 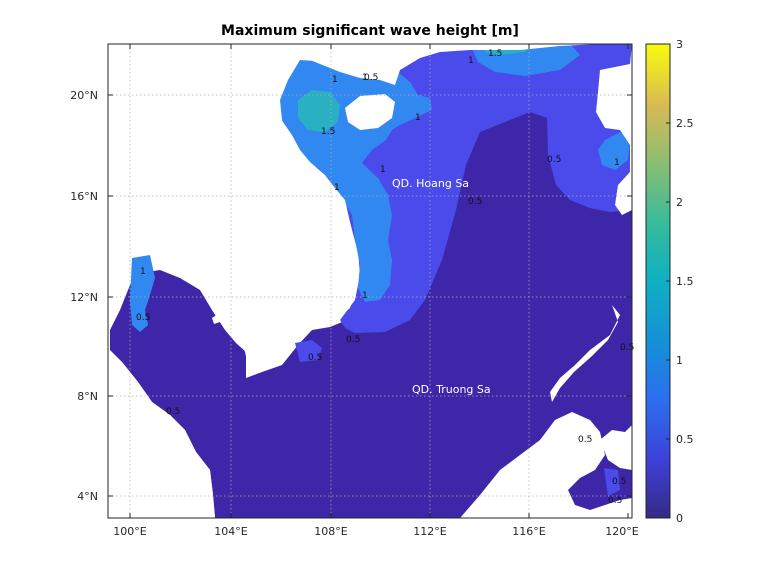 I want to click on land-malay-peninsula, so click(x=161, y=434).